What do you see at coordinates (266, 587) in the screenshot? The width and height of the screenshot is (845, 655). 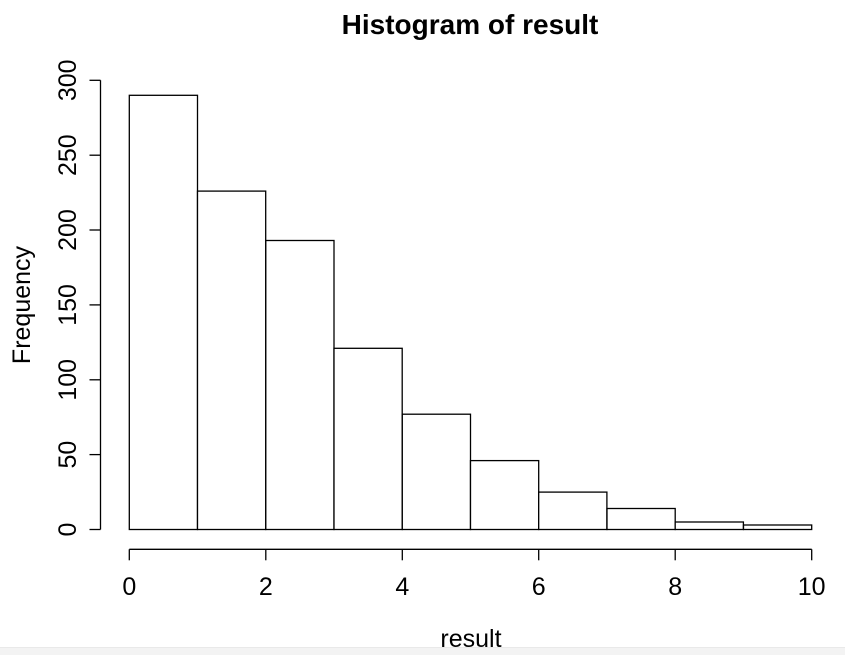 I see `x-tick-label: 2` at bounding box center [266, 587].